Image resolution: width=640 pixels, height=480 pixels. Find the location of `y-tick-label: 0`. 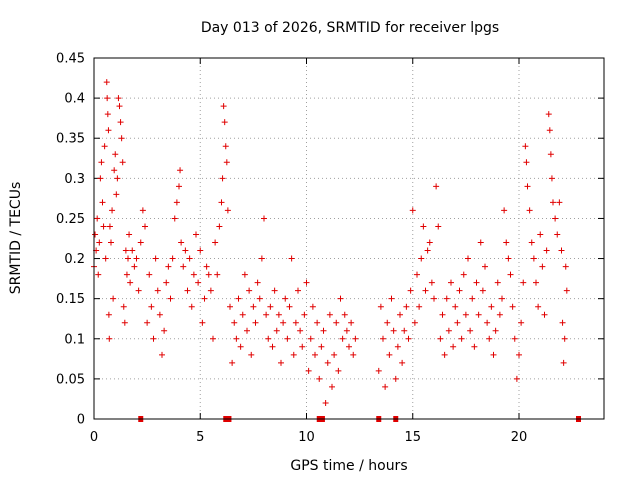

y-tick-label: 0 is located at coordinates (81, 420).